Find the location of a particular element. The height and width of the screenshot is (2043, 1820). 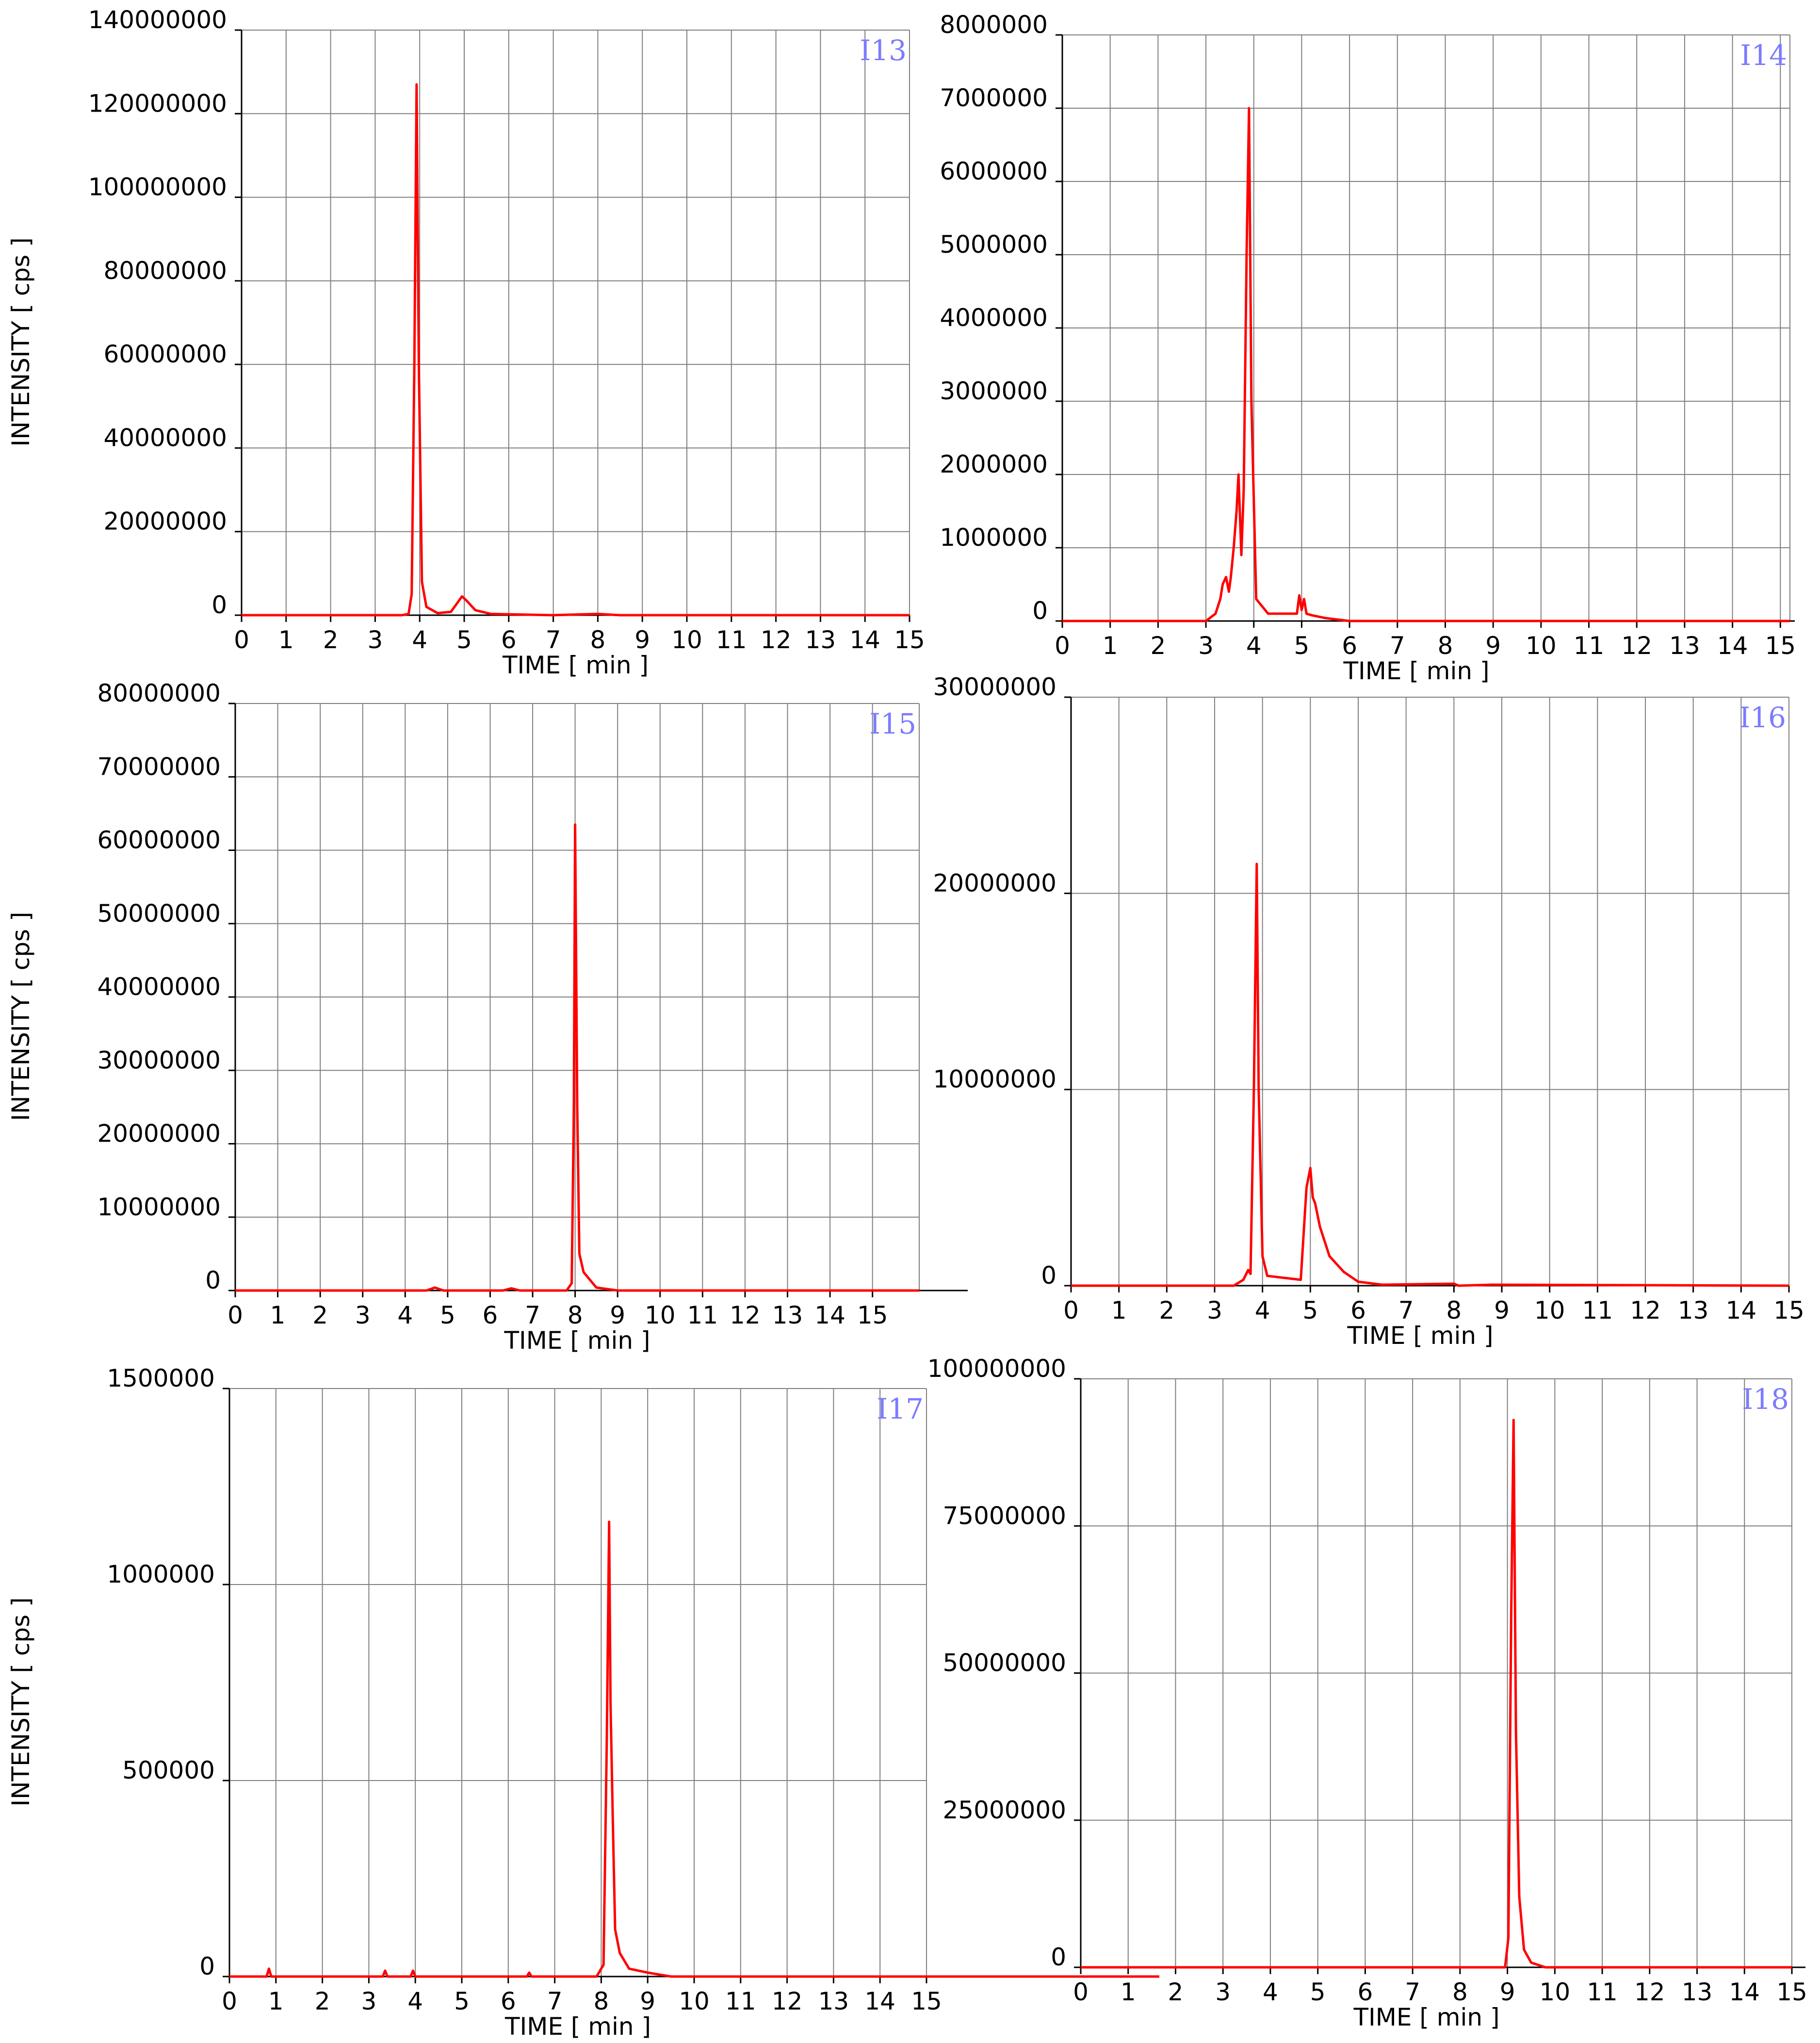

y-tick-label: 10000000 is located at coordinates (159, 1207).